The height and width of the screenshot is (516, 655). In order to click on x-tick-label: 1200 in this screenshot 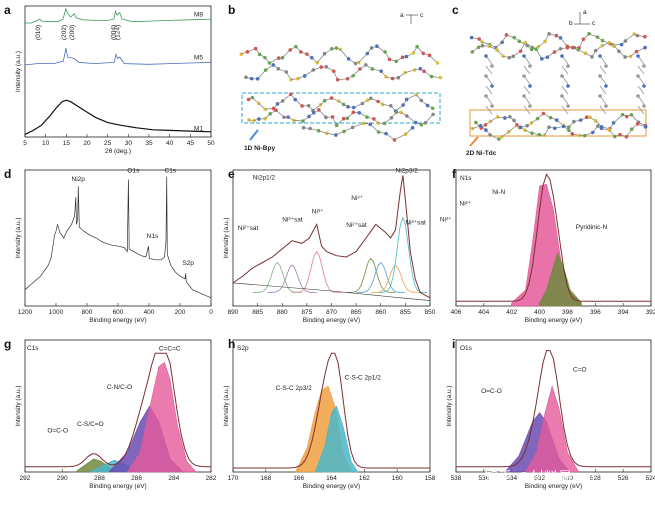, I will do `click(25, 312)`.